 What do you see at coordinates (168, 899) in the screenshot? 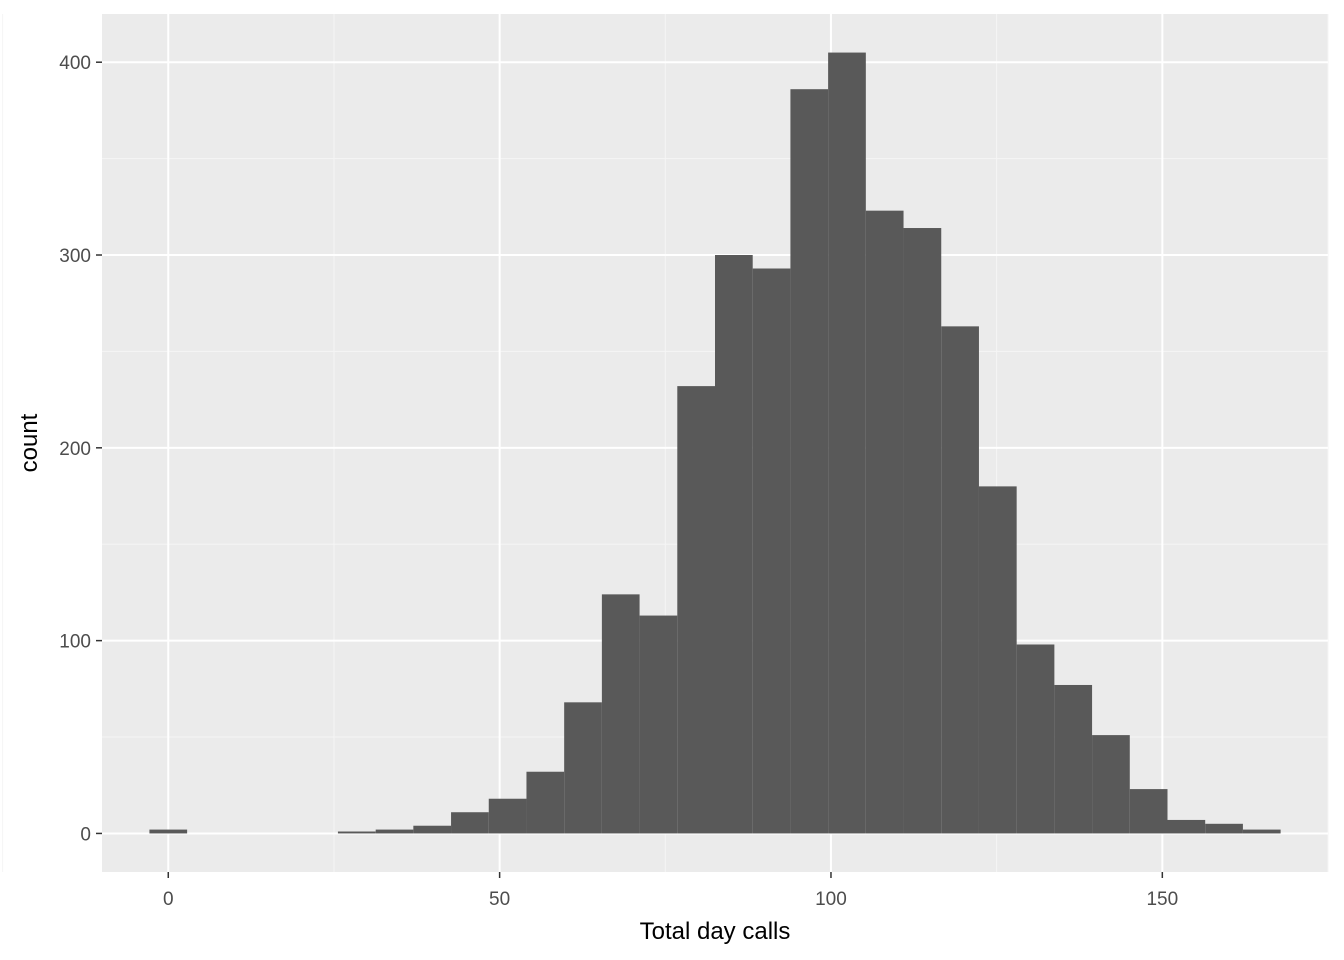
I see `x-tick-label: 0` at bounding box center [168, 899].